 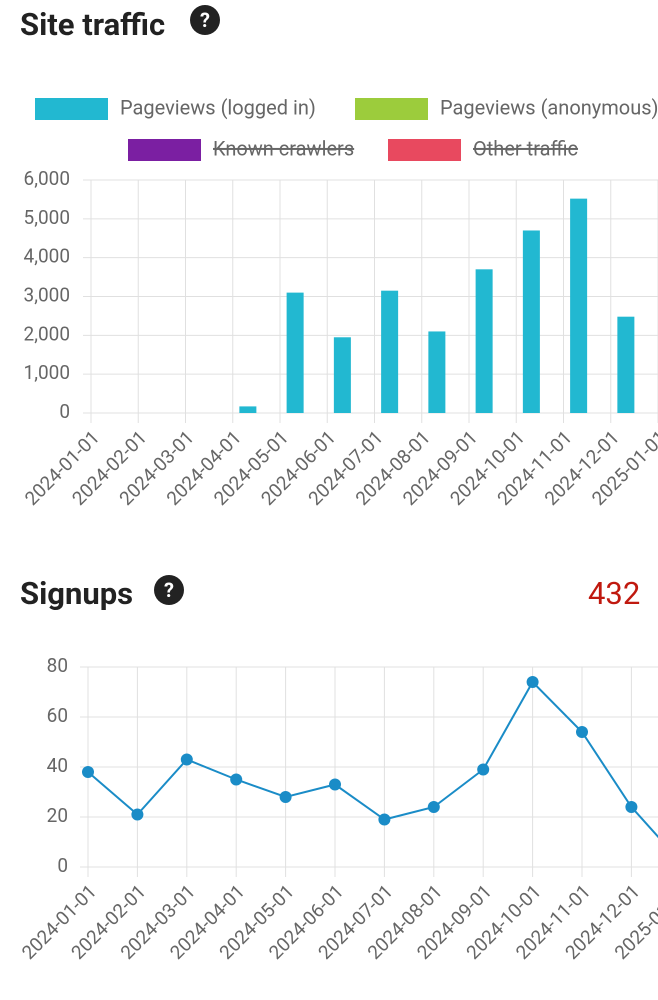 I want to click on line, so click(x=372, y=759).